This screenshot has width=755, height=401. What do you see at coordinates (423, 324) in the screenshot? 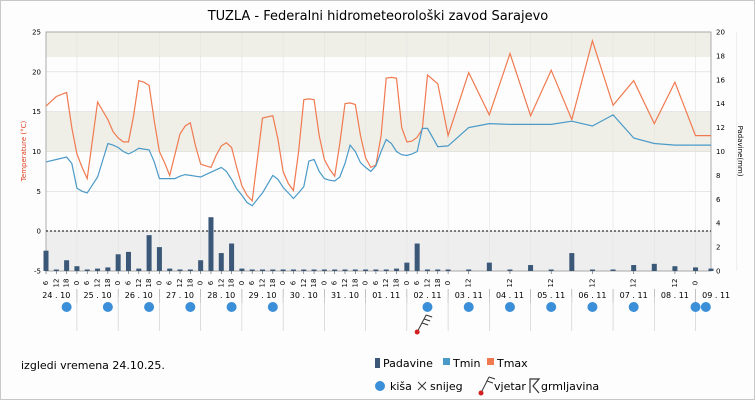
I see `wind-icon` at bounding box center [423, 324].